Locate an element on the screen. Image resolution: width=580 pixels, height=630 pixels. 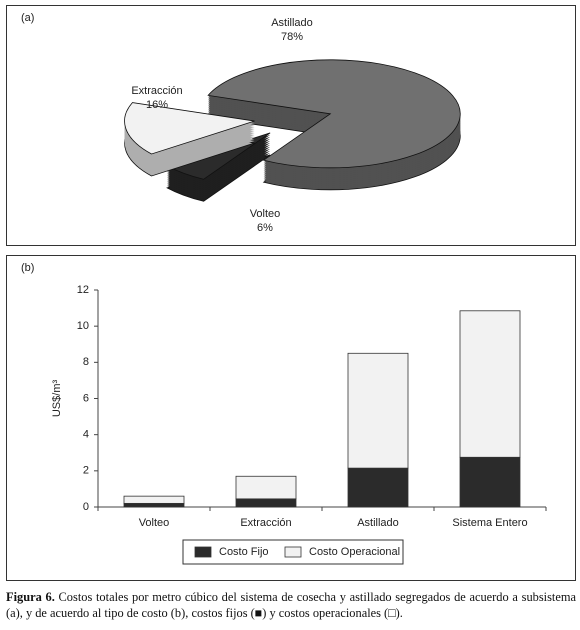
y-tick-label: 6 is located at coordinates (86, 398).